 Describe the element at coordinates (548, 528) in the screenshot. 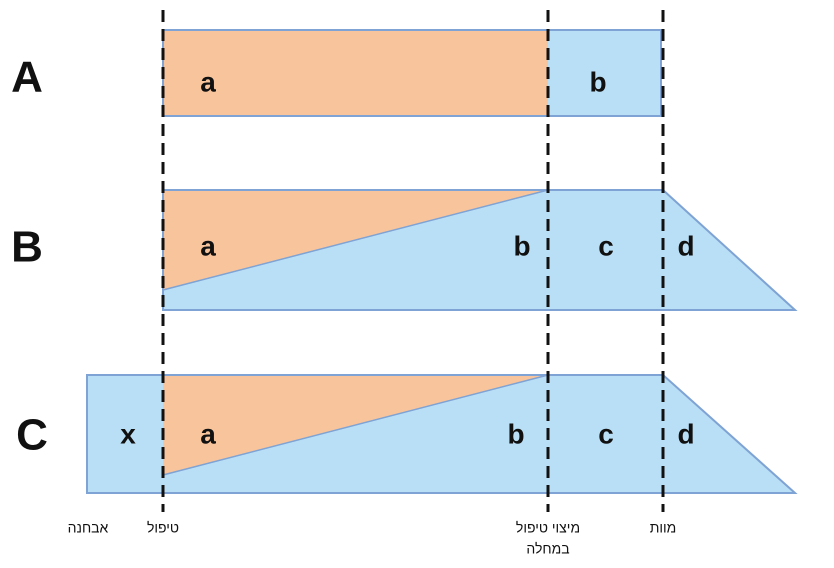

I see `timeline-label: מיצוי טיפול` at that location.